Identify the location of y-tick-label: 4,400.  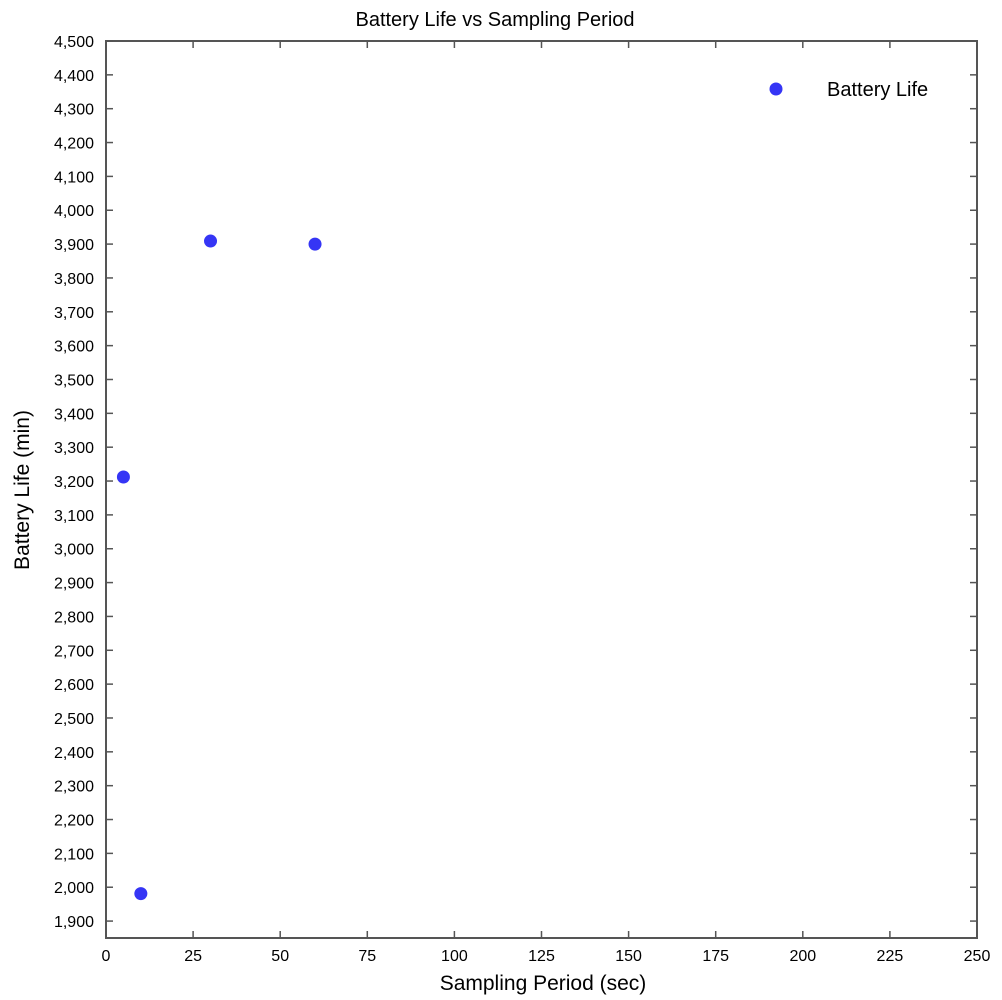
(74, 76).